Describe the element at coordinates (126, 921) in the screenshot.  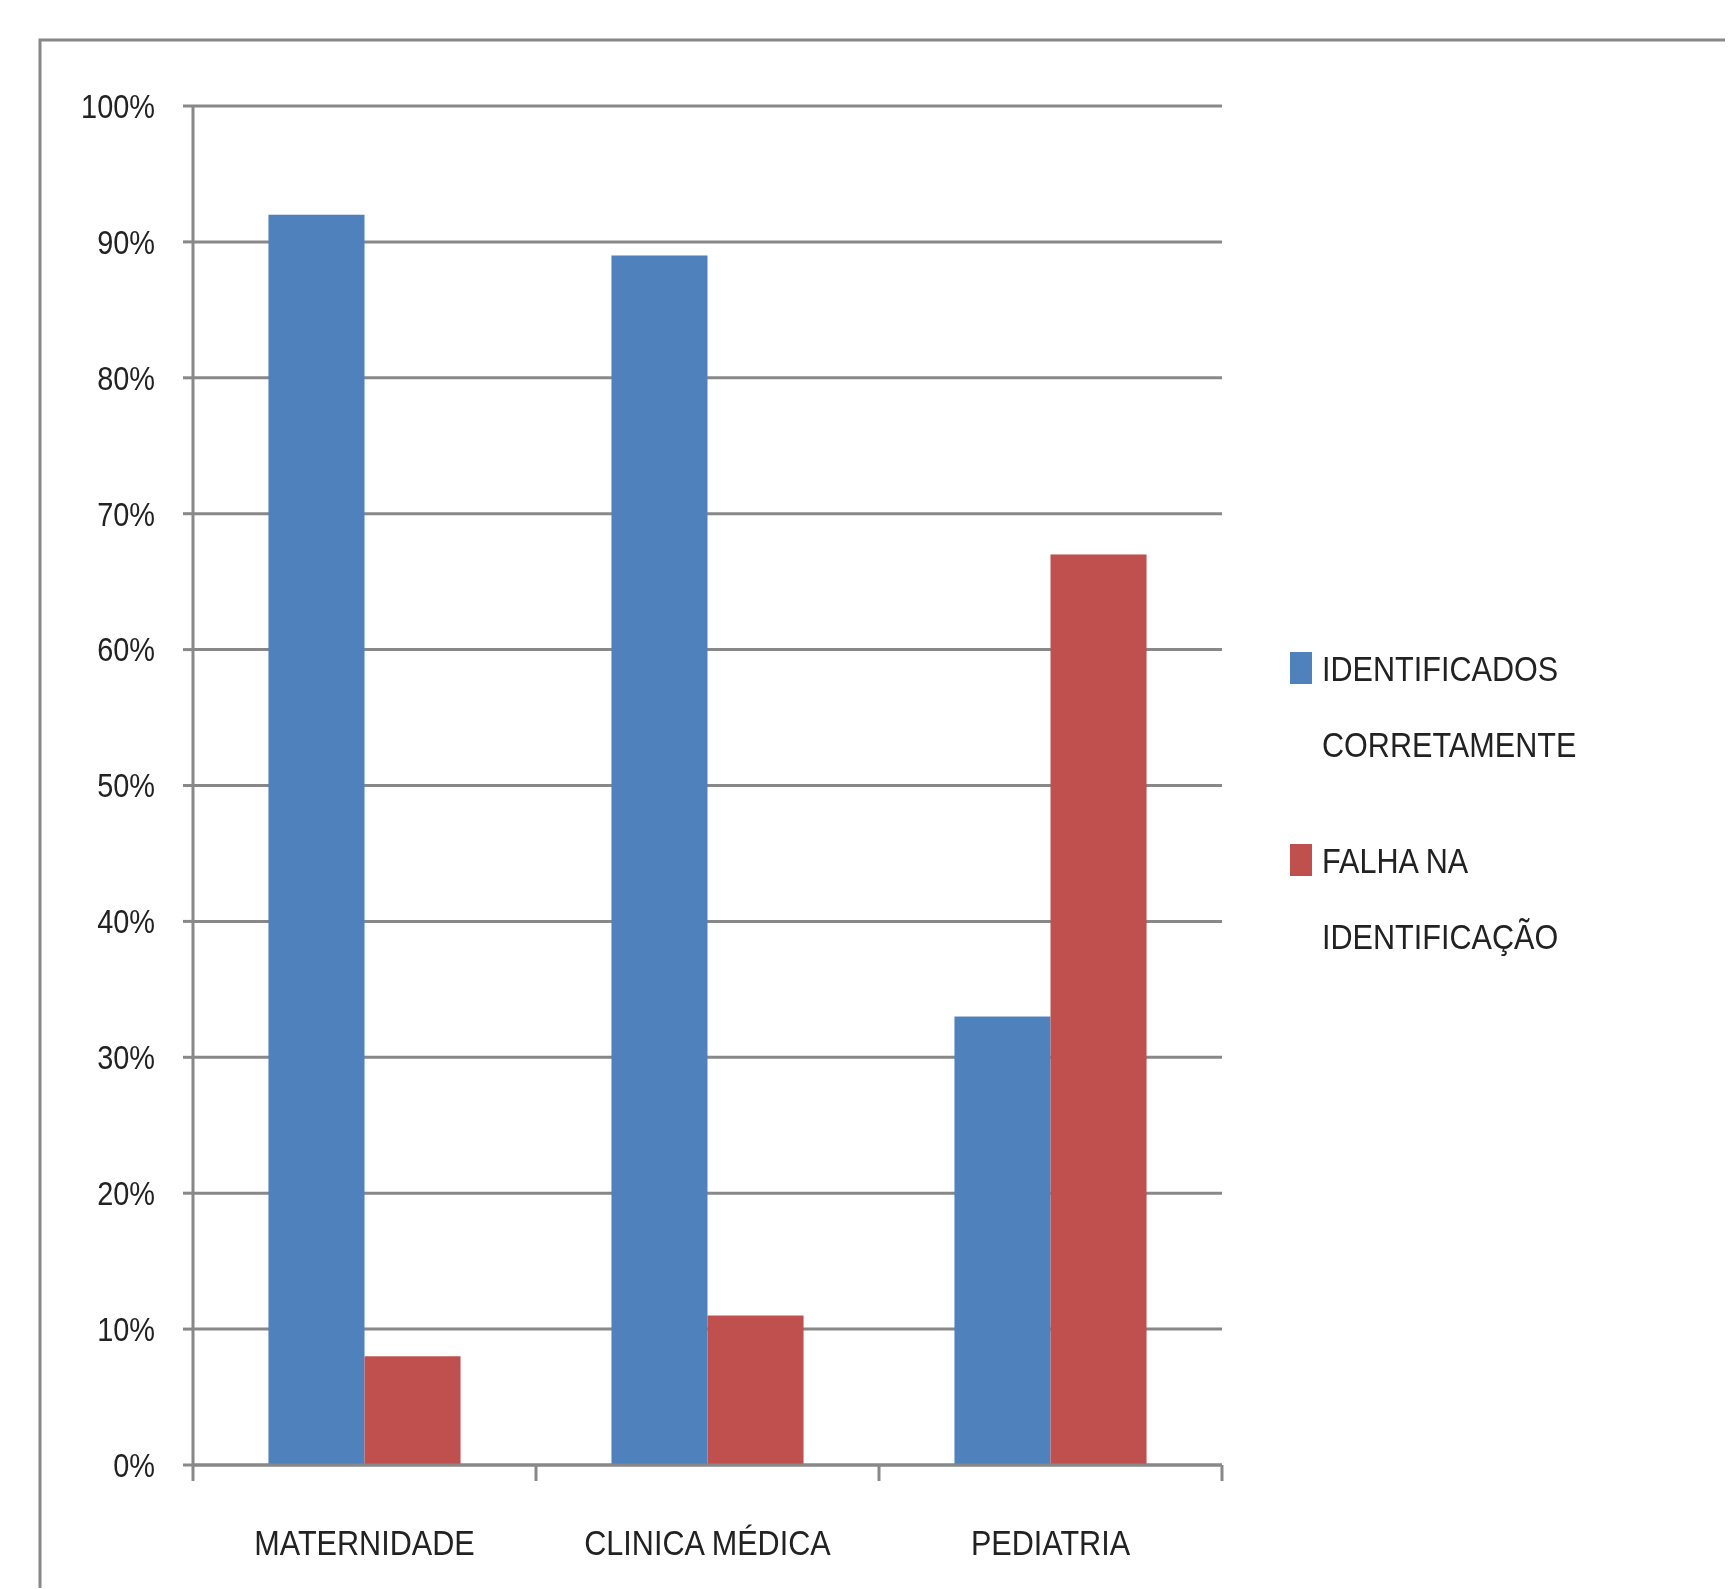
I see `y-tick-label: 40%` at that location.